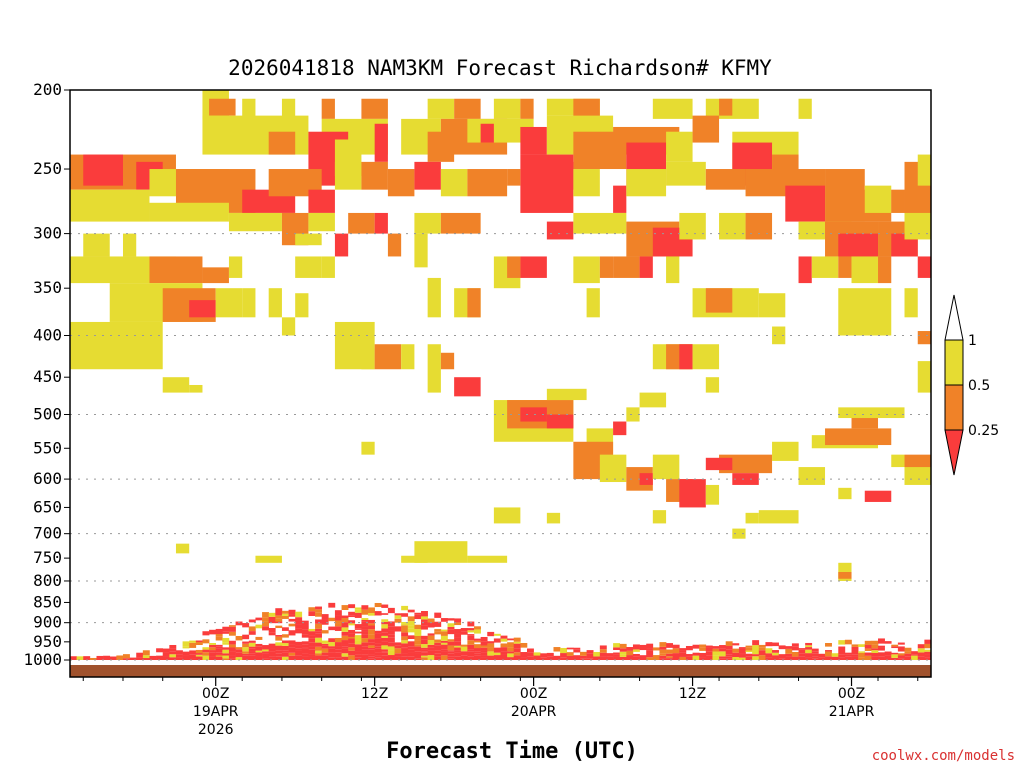 The width and height of the screenshot is (1024, 768). What do you see at coordinates (47, 506) in the screenshot?
I see `y-tick-label: 650` at bounding box center [47, 506].